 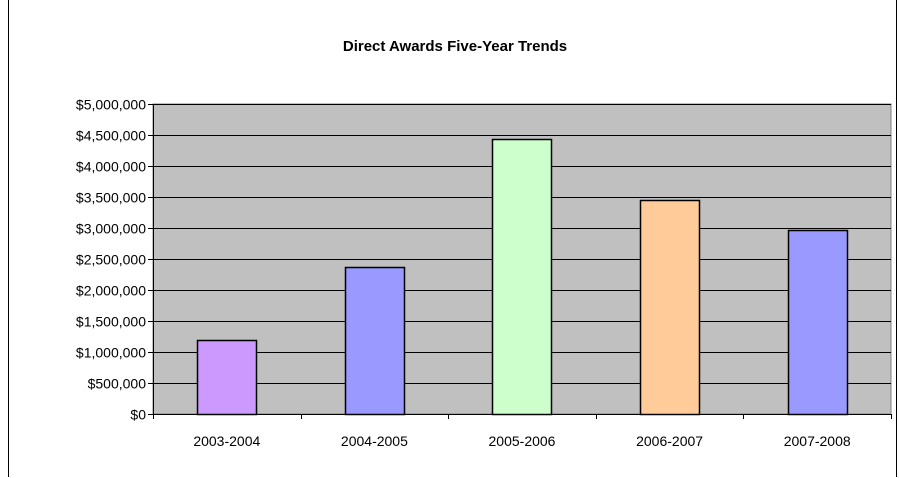 I want to click on y-tick-label: $5,000,000, so click(x=111, y=105).